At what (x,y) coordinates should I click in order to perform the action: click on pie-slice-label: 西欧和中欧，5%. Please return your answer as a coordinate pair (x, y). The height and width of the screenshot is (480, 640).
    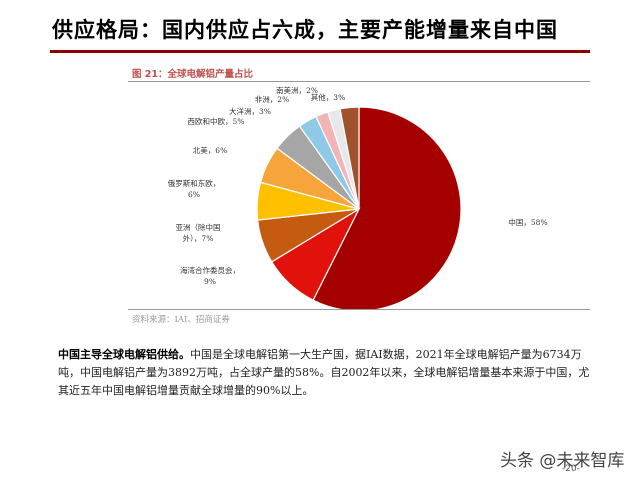
    Looking at the image, I should click on (216, 121).